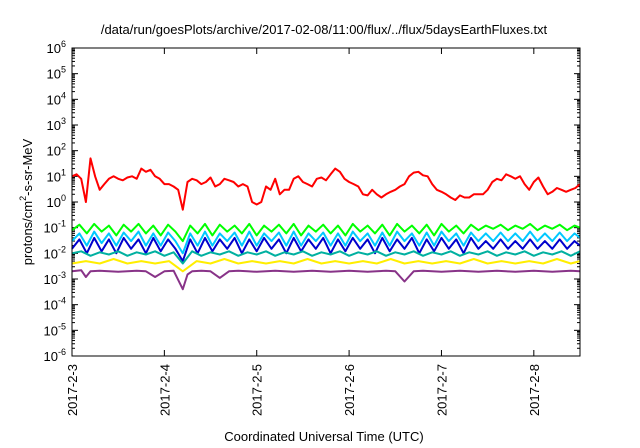 The image size is (640, 448). I want to click on y-tick-exp: 3, so click(63, 121).